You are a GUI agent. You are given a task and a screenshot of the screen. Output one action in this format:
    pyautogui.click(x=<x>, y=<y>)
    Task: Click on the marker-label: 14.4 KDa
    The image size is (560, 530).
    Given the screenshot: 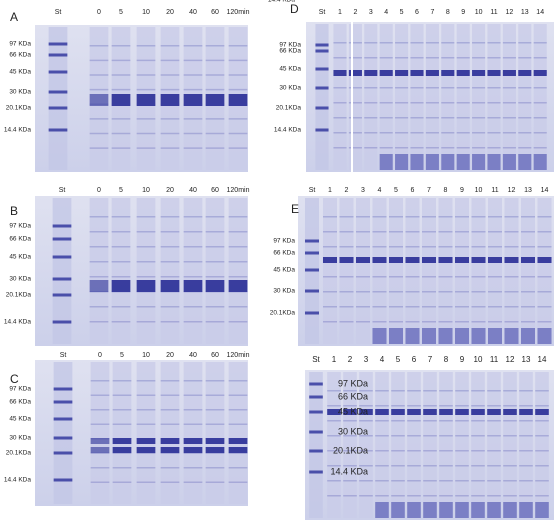 What is the action you would take?
    pyautogui.click(x=17, y=130)
    